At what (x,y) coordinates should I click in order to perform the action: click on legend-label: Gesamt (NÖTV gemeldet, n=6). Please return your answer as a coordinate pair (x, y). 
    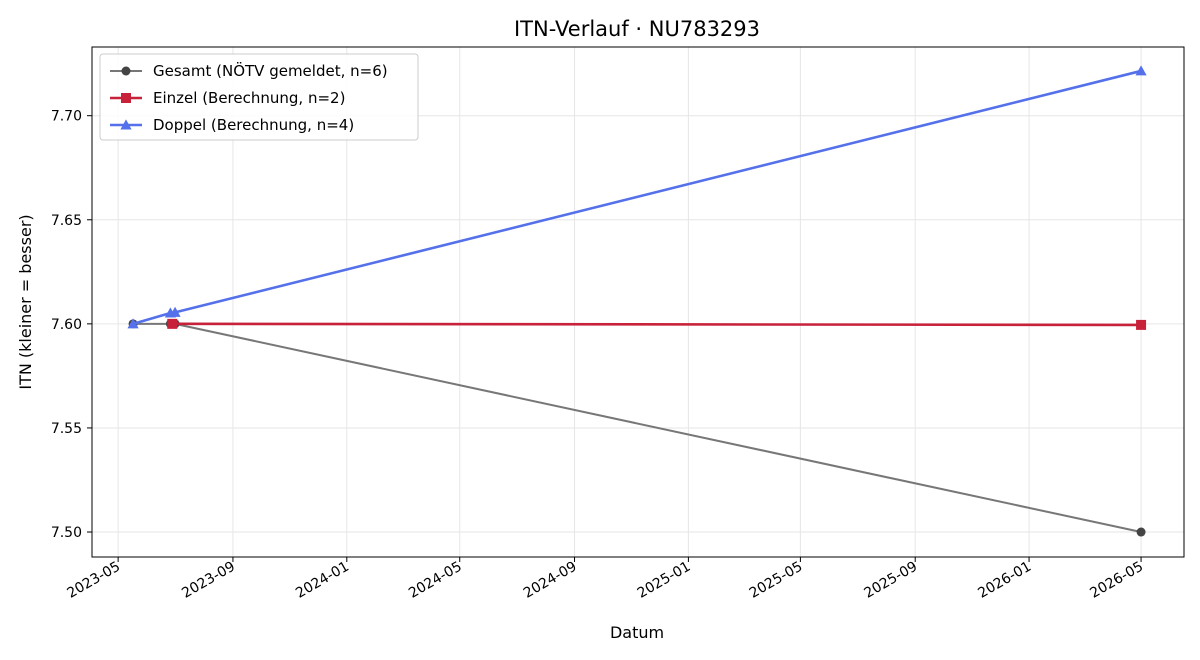
    Looking at the image, I should click on (270, 70).